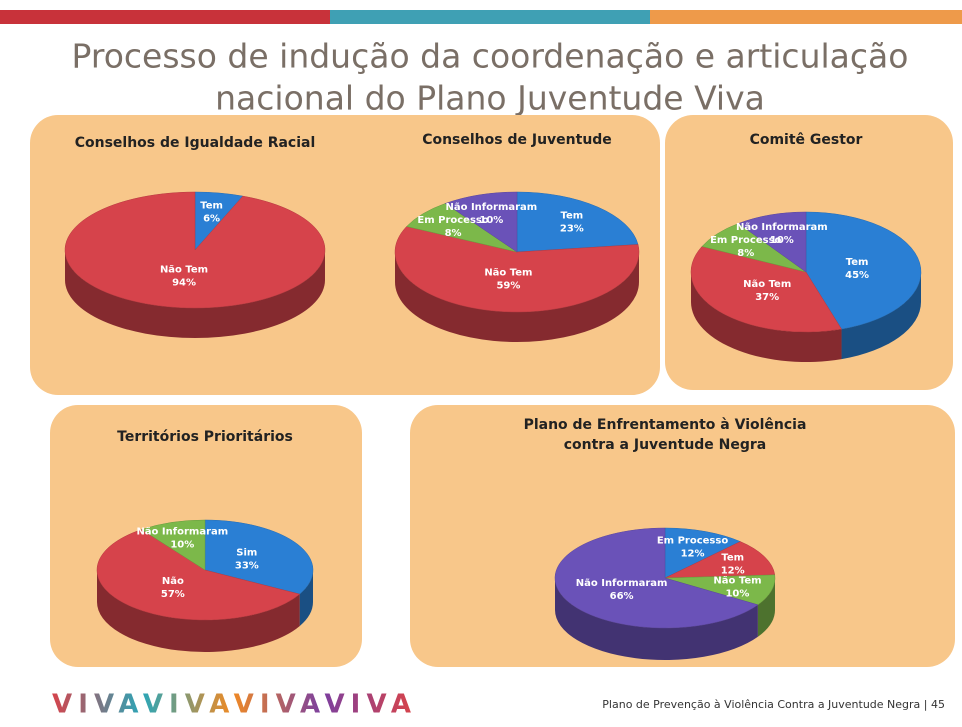 The image size is (962, 727). Describe the element at coordinates (211, 218) in the screenshot. I see `label-value: 6%` at that location.